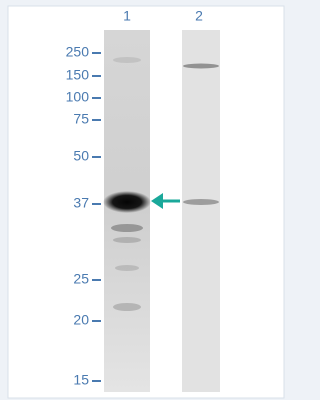  Describe the element at coordinates (81, 279) in the screenshot. I see `marker-label: 25` at that location.